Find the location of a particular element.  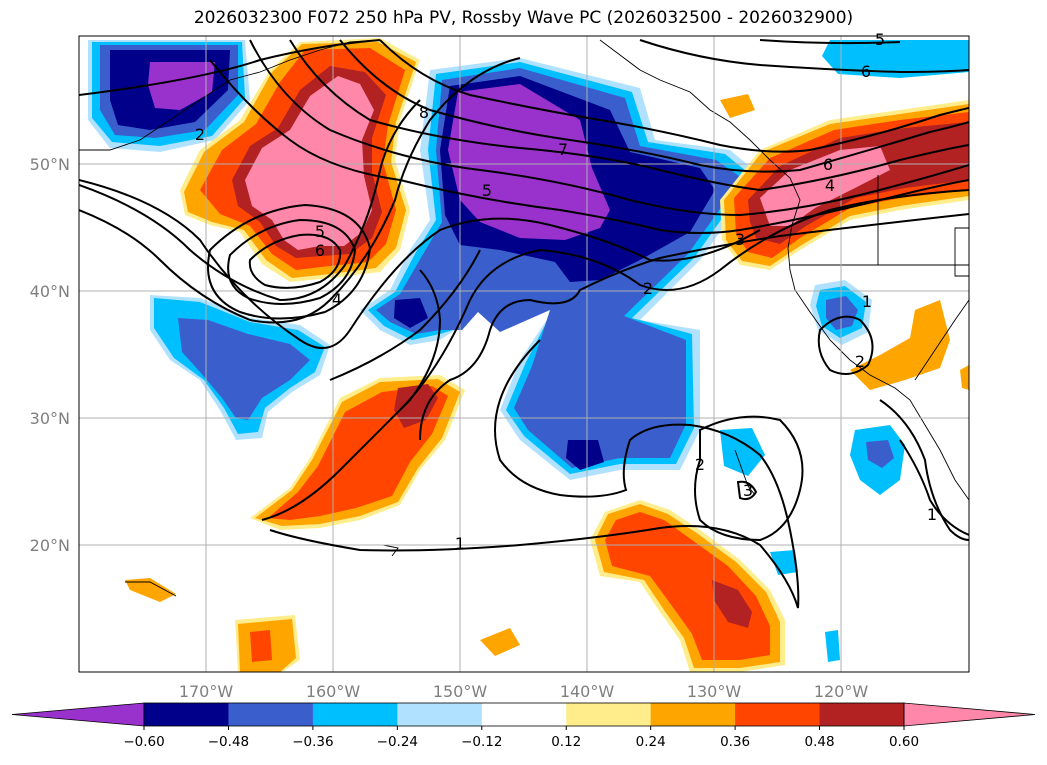

lon-tick-label: 130°W is located at coordinates (714, 691).